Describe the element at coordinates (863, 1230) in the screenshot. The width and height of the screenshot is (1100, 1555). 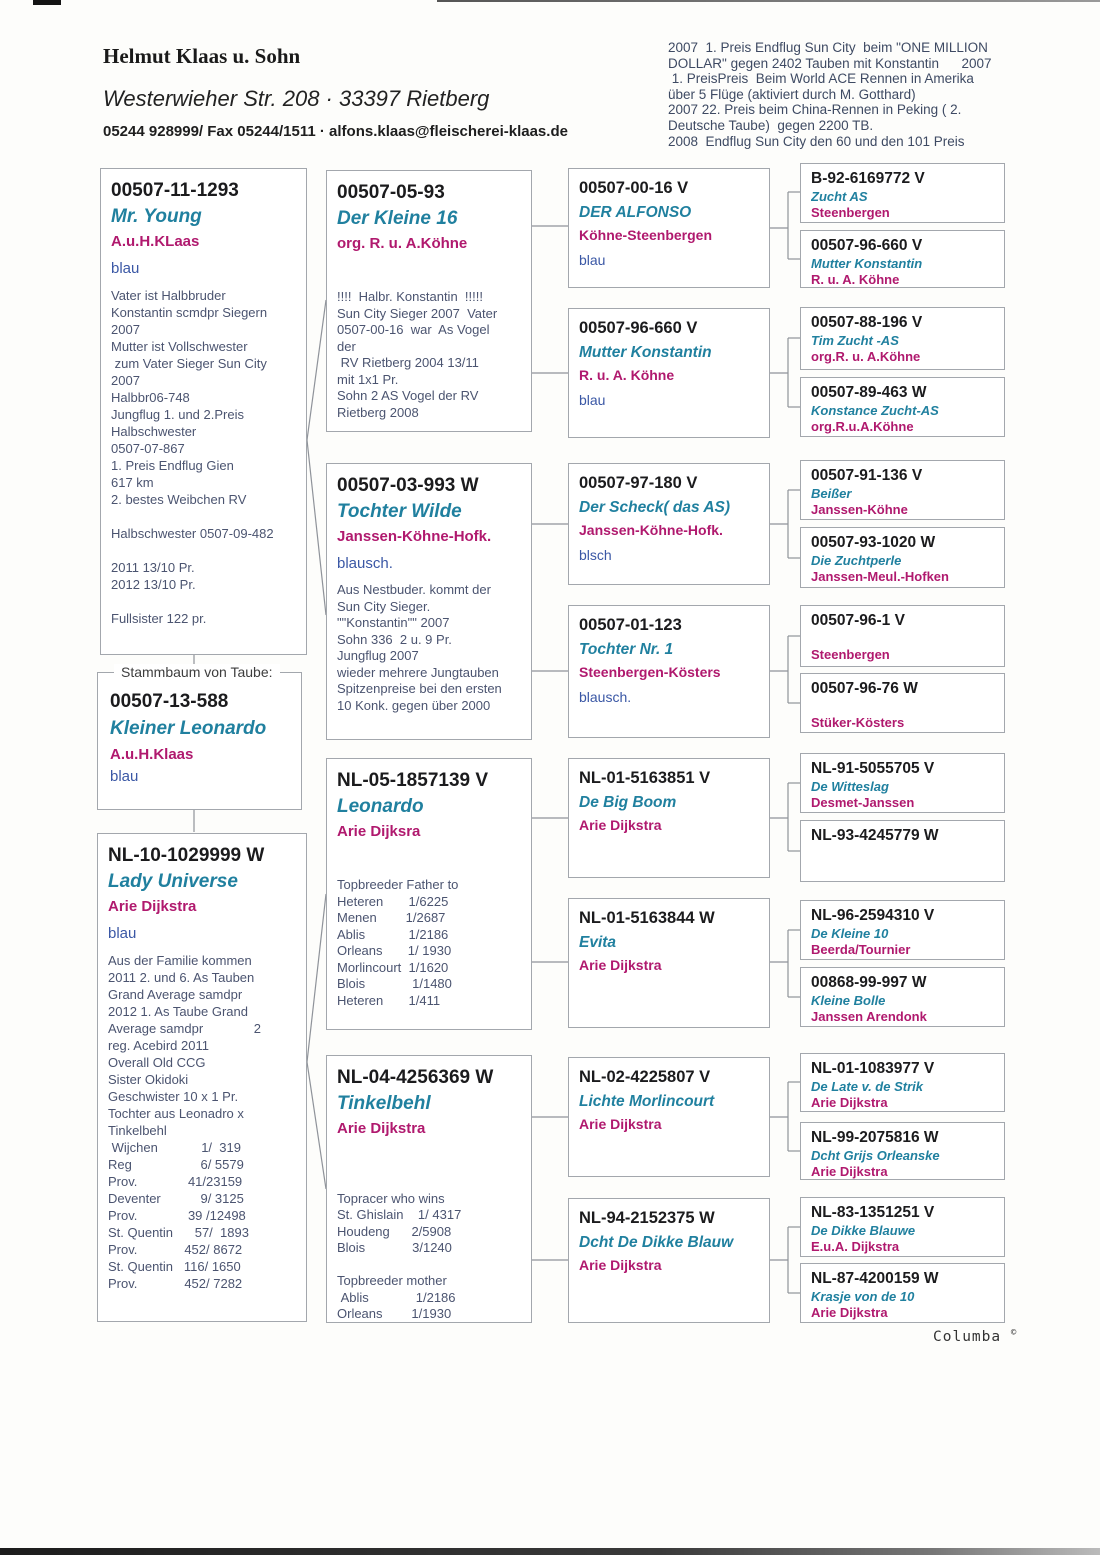
I see `pigeon-name: De Dikke Blauwe` at that location.